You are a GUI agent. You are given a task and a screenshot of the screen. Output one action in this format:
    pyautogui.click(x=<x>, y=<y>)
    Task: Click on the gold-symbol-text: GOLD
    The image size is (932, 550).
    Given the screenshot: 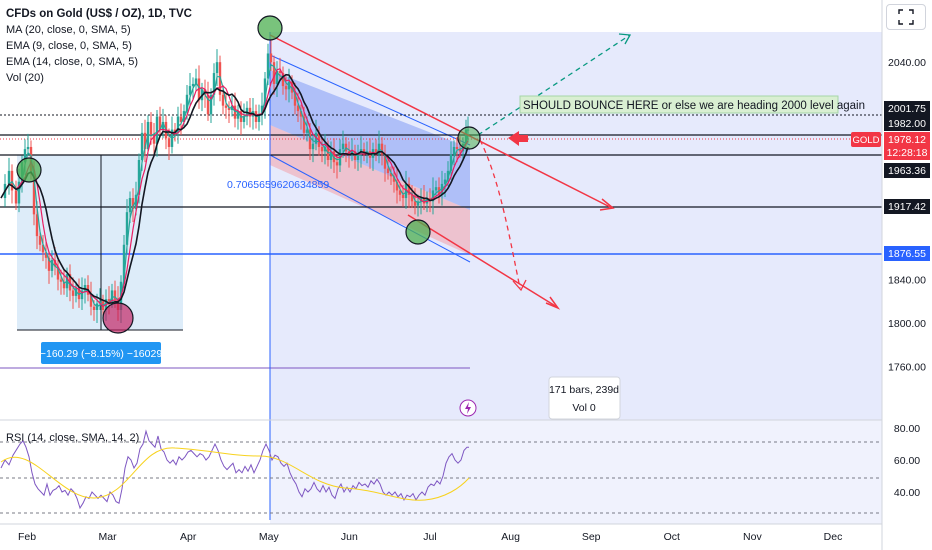 What is the action you would take?
    pyautogui.click(x=866, y=140)
    